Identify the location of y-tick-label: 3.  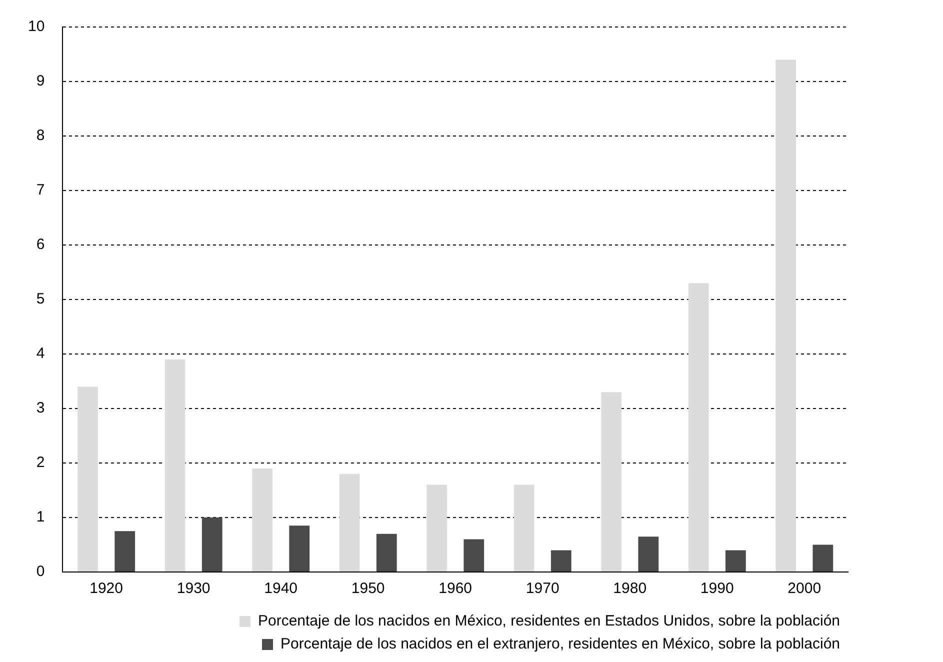
(40, 408).